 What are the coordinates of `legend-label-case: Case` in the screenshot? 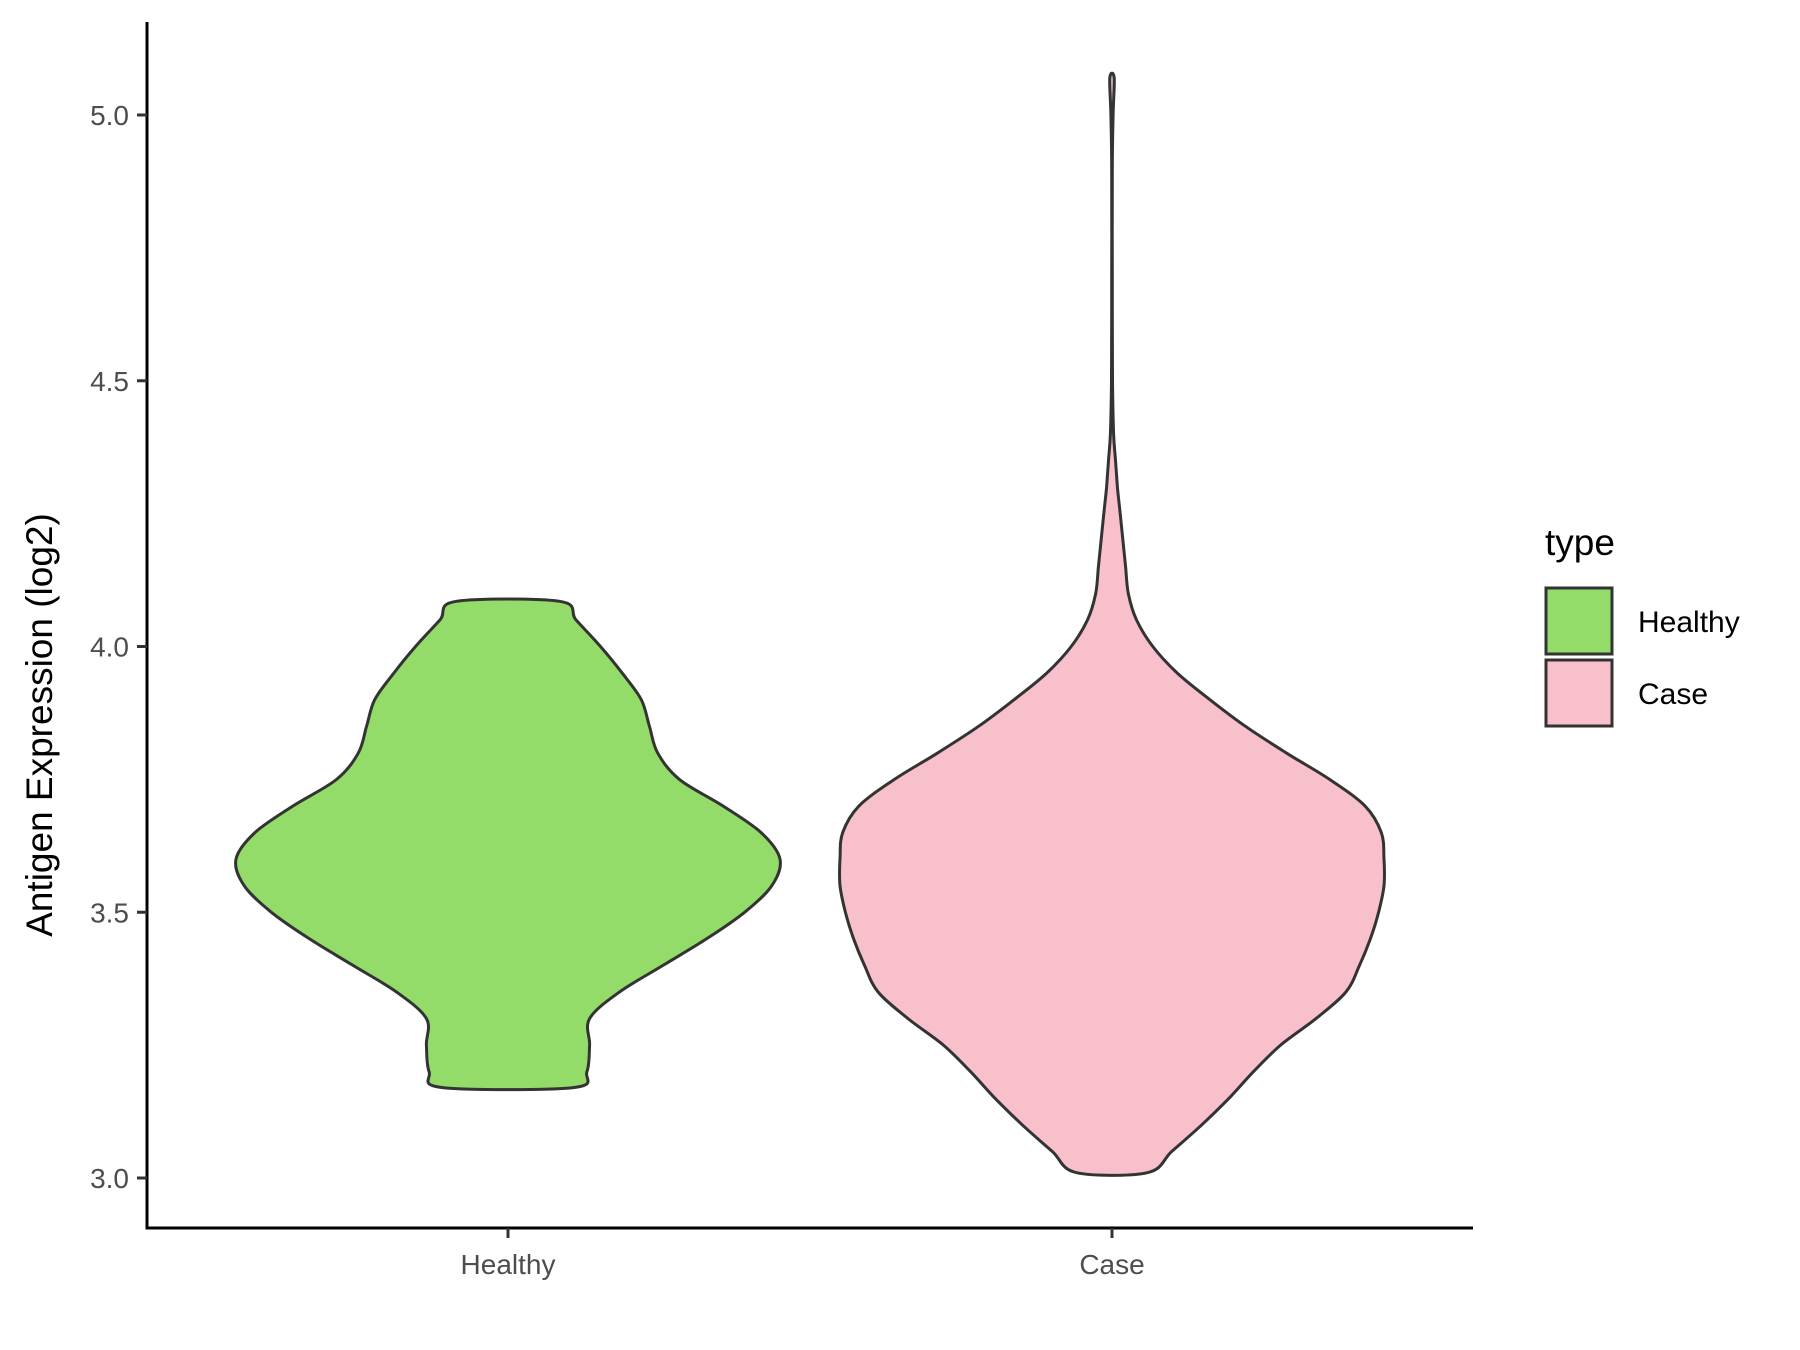 It's located at (1673, 694).